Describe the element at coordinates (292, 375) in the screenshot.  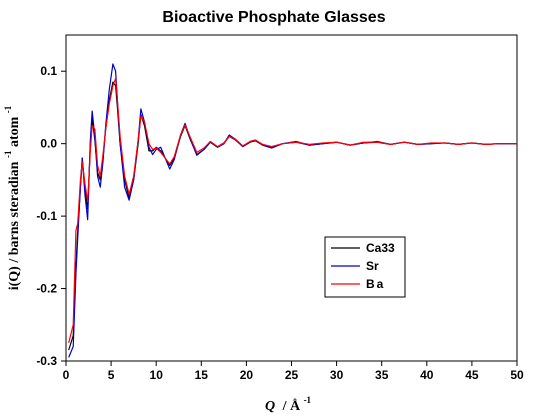
I see `x-tick-label: 25` at that location.